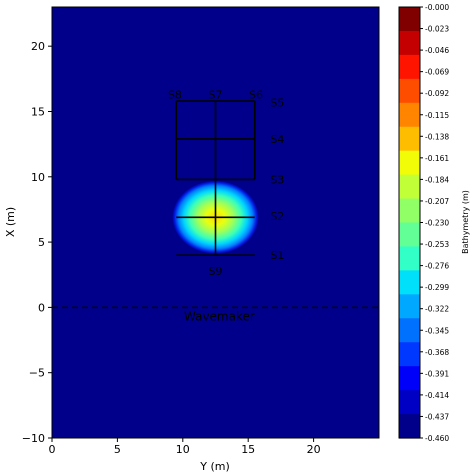 The height and width of the screenshot is (475, 474). I want to click on y-axis: −10 −5 0 5 10 15 20, so click(37, 242).